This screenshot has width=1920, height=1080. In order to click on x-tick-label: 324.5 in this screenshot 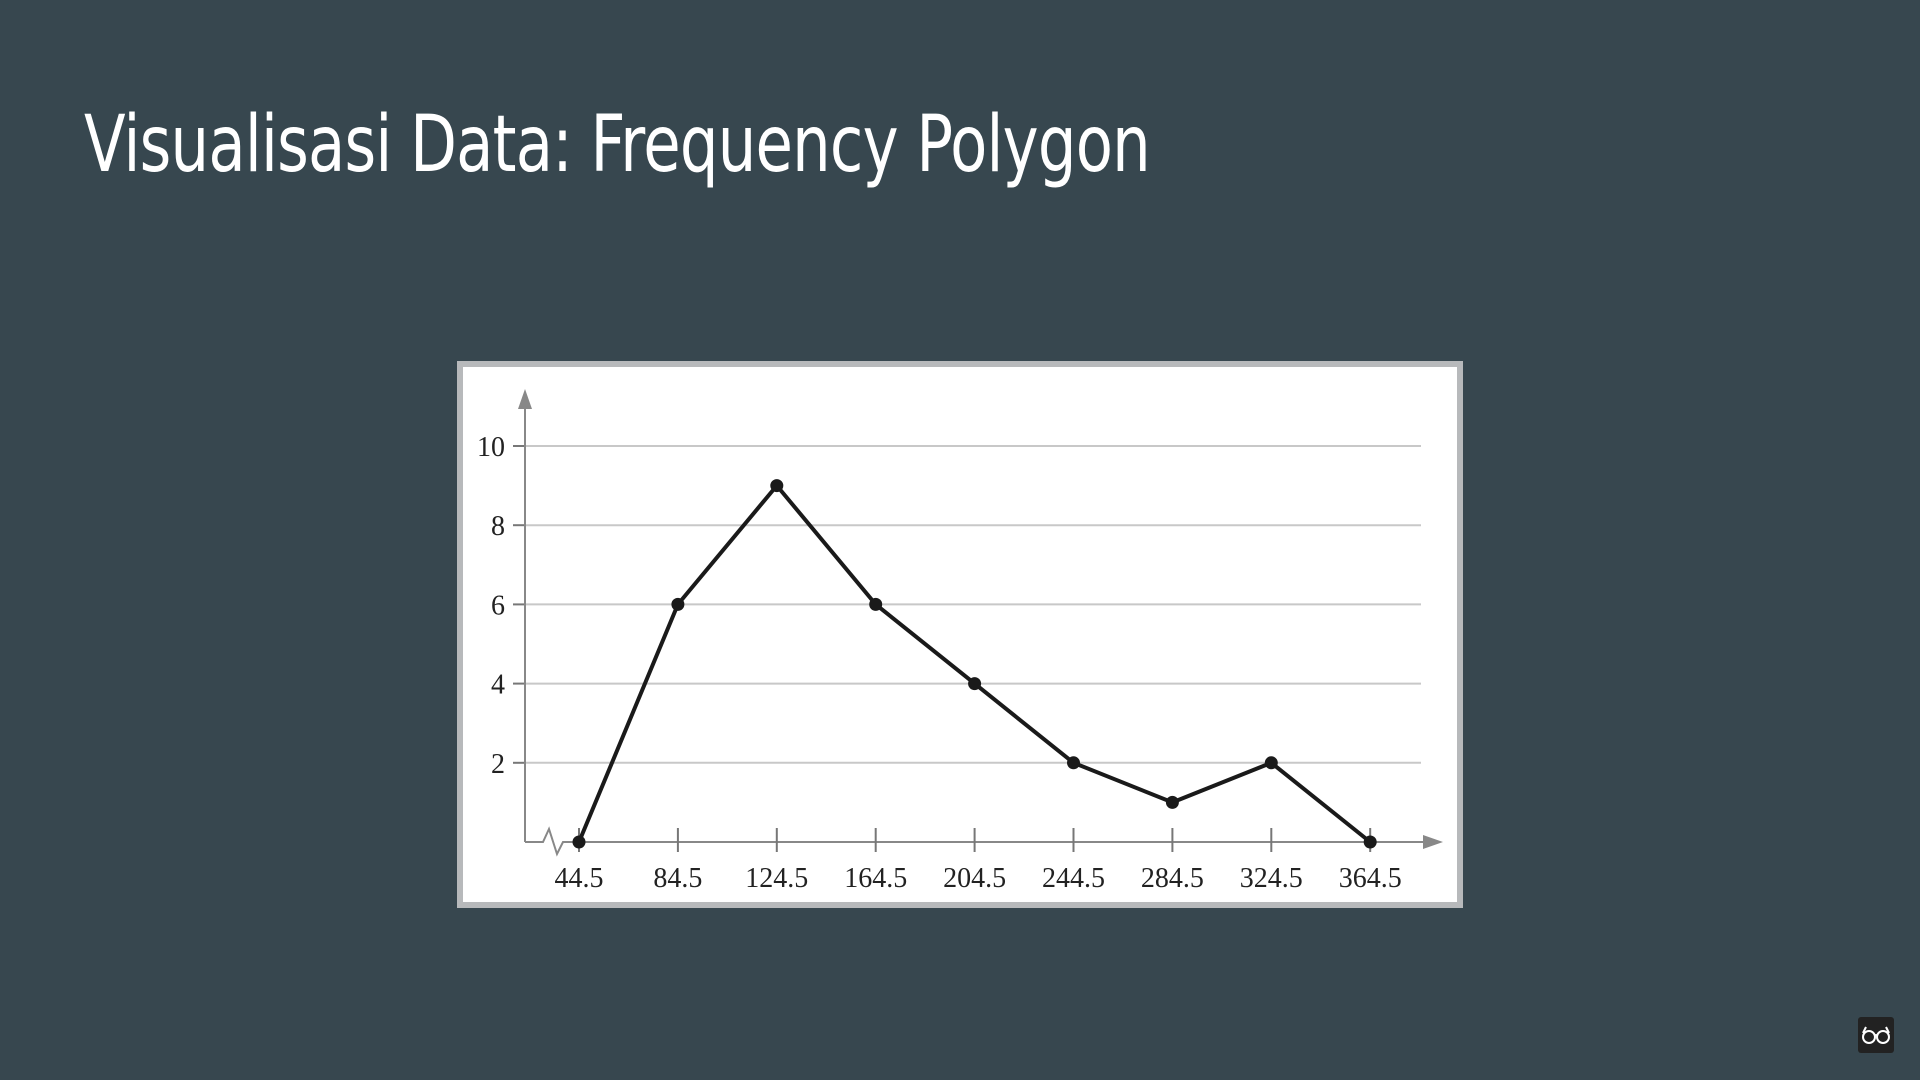, I will do `click(1271, 878)`.